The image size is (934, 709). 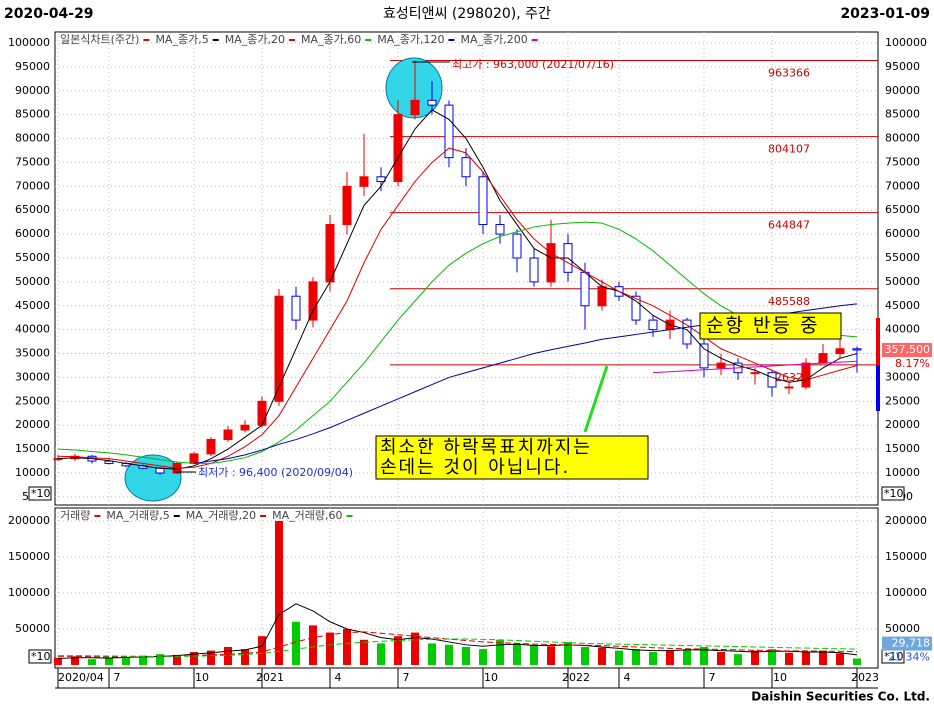 What do you see at coordinates (907, 643) in the screenshot?
I see `last-value-box` at bounding box center [907, 643].